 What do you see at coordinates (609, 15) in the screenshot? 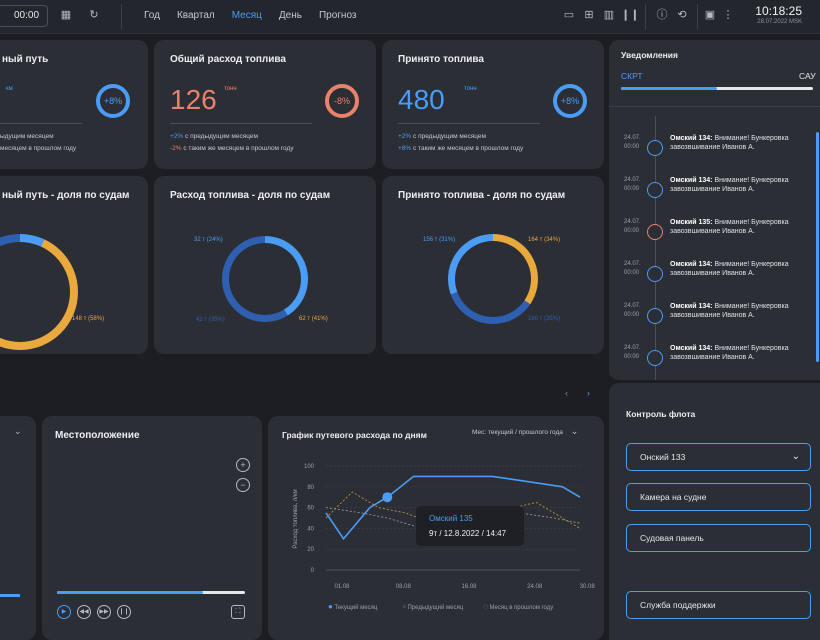
I see `layout-split-icon: ▥` at bounding box center [609, 15].